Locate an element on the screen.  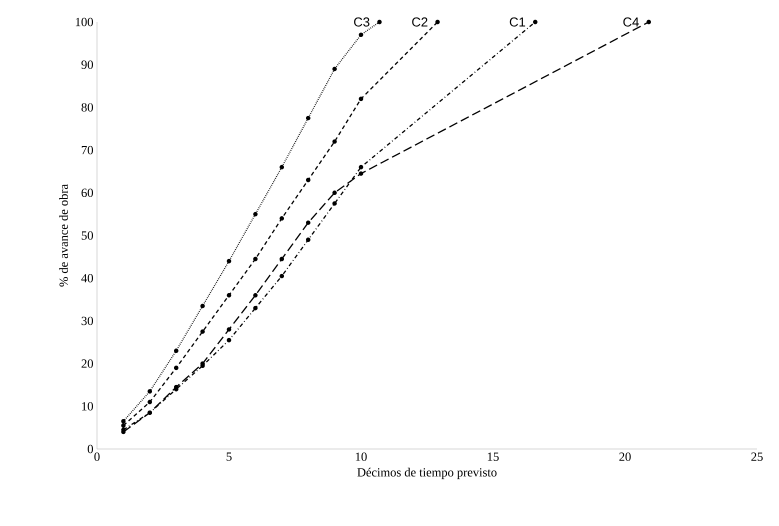
x-tick-label: 15 is located at coordinates (493, 456).